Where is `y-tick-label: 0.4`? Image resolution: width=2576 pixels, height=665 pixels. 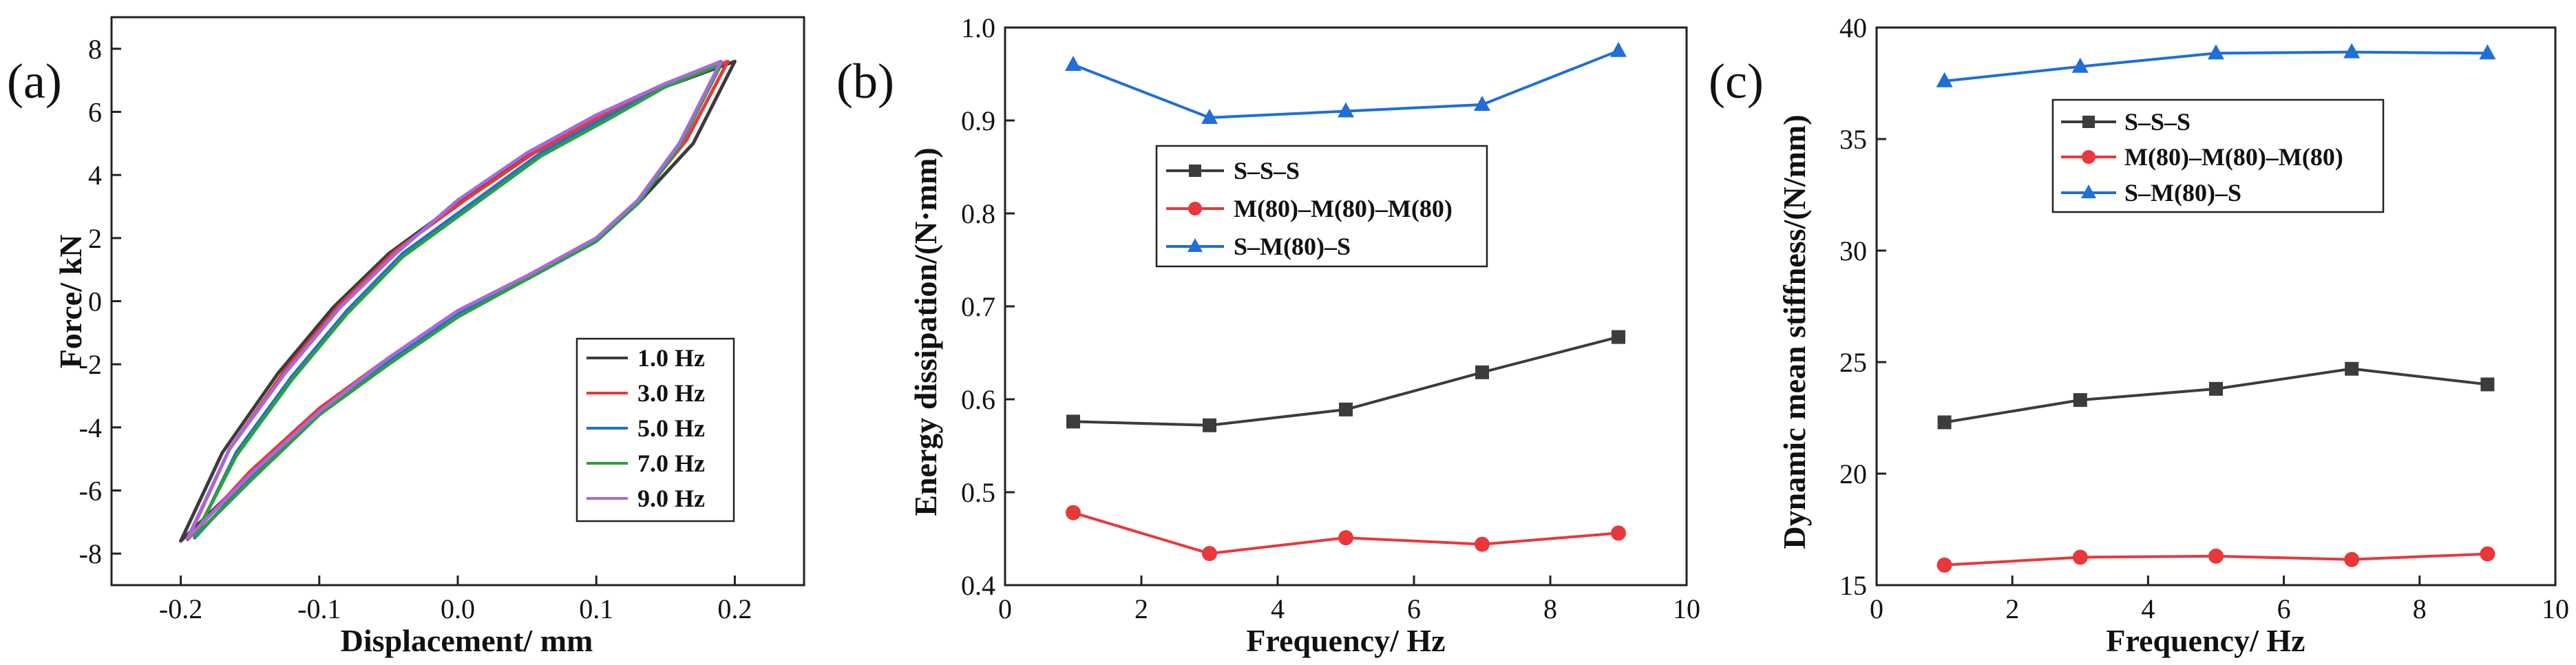
y-tick-label: 0.4 is located at coordinates (978, 585).